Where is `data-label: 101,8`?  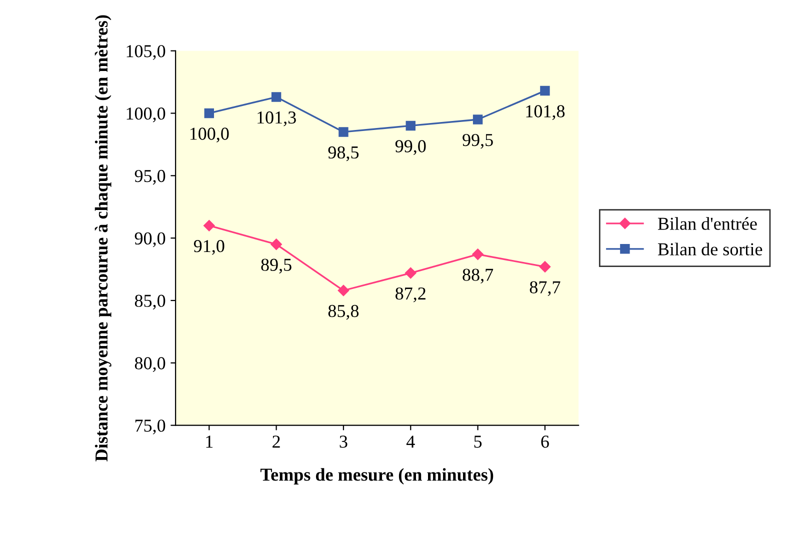 data-label: 101,8 is located at coordinates (545, 112).